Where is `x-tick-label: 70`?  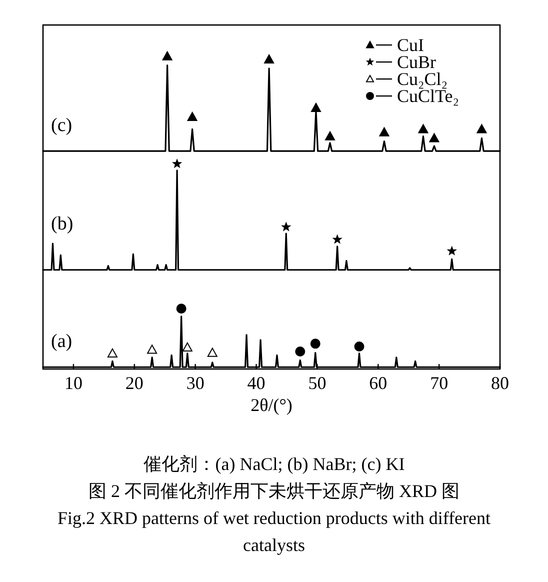 x-tick-label: 70 is located at coordinates (439, 383).